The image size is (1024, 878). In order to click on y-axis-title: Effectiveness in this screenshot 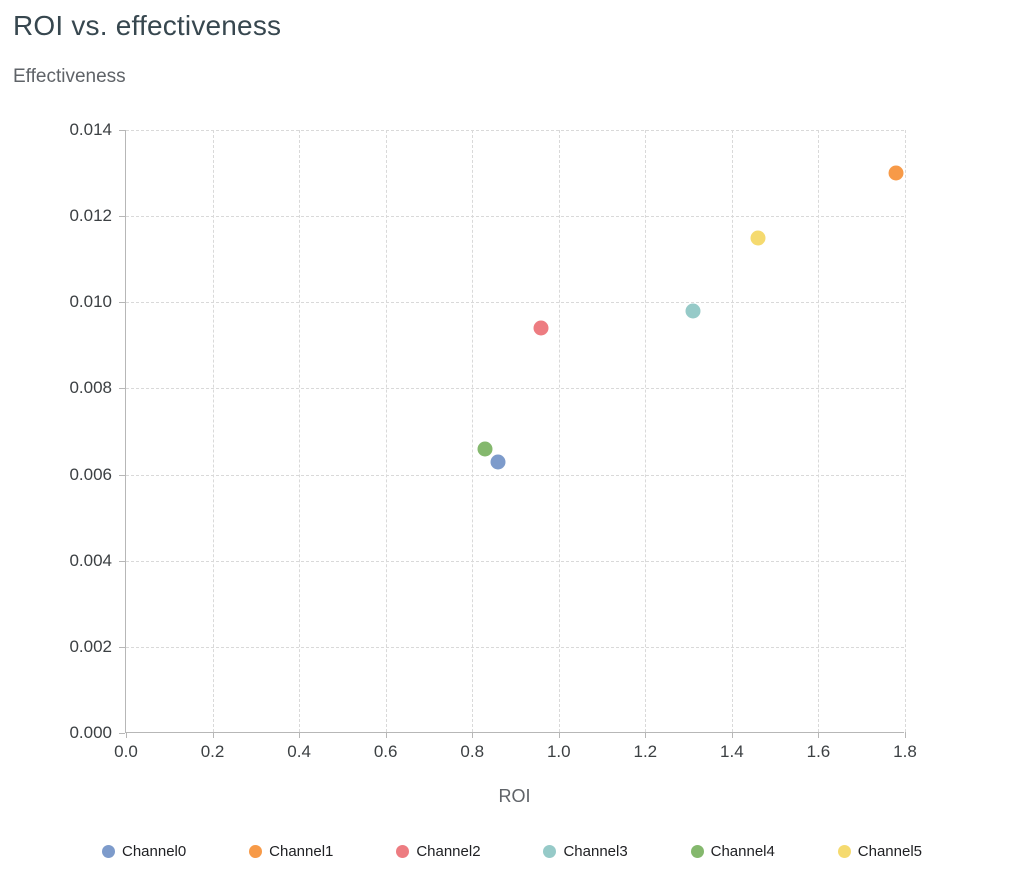, I will do `click(69, 76)`.